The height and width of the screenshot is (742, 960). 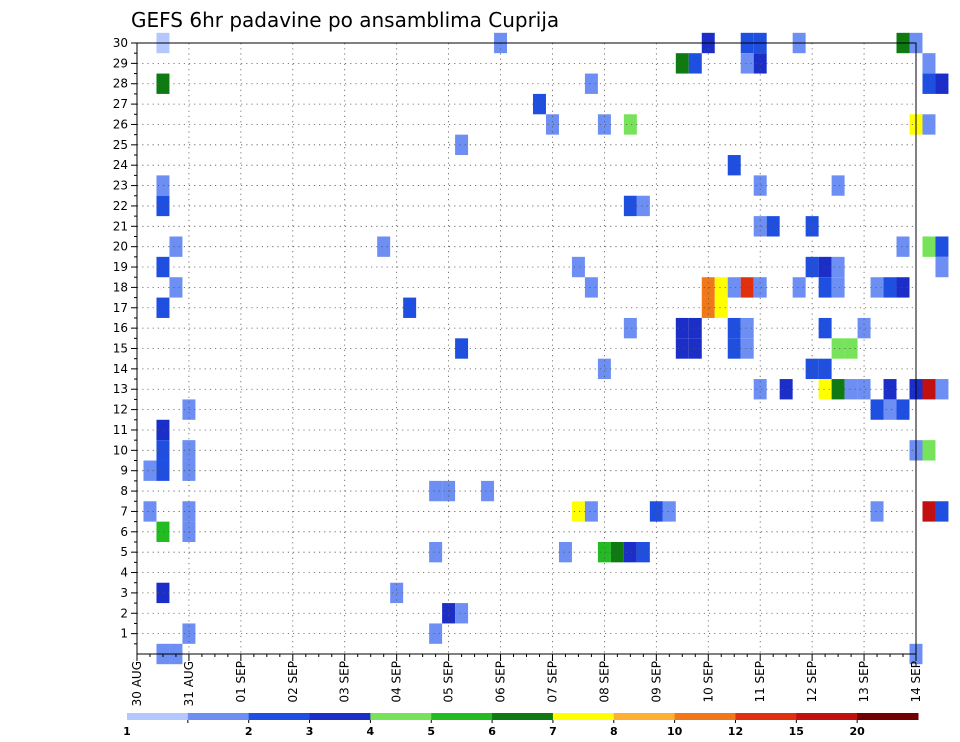 What do you see at coordinates (760, 682) in the screenshot?
I see `x-tick-label: 11 SEP` at bounding box center [760, 682].